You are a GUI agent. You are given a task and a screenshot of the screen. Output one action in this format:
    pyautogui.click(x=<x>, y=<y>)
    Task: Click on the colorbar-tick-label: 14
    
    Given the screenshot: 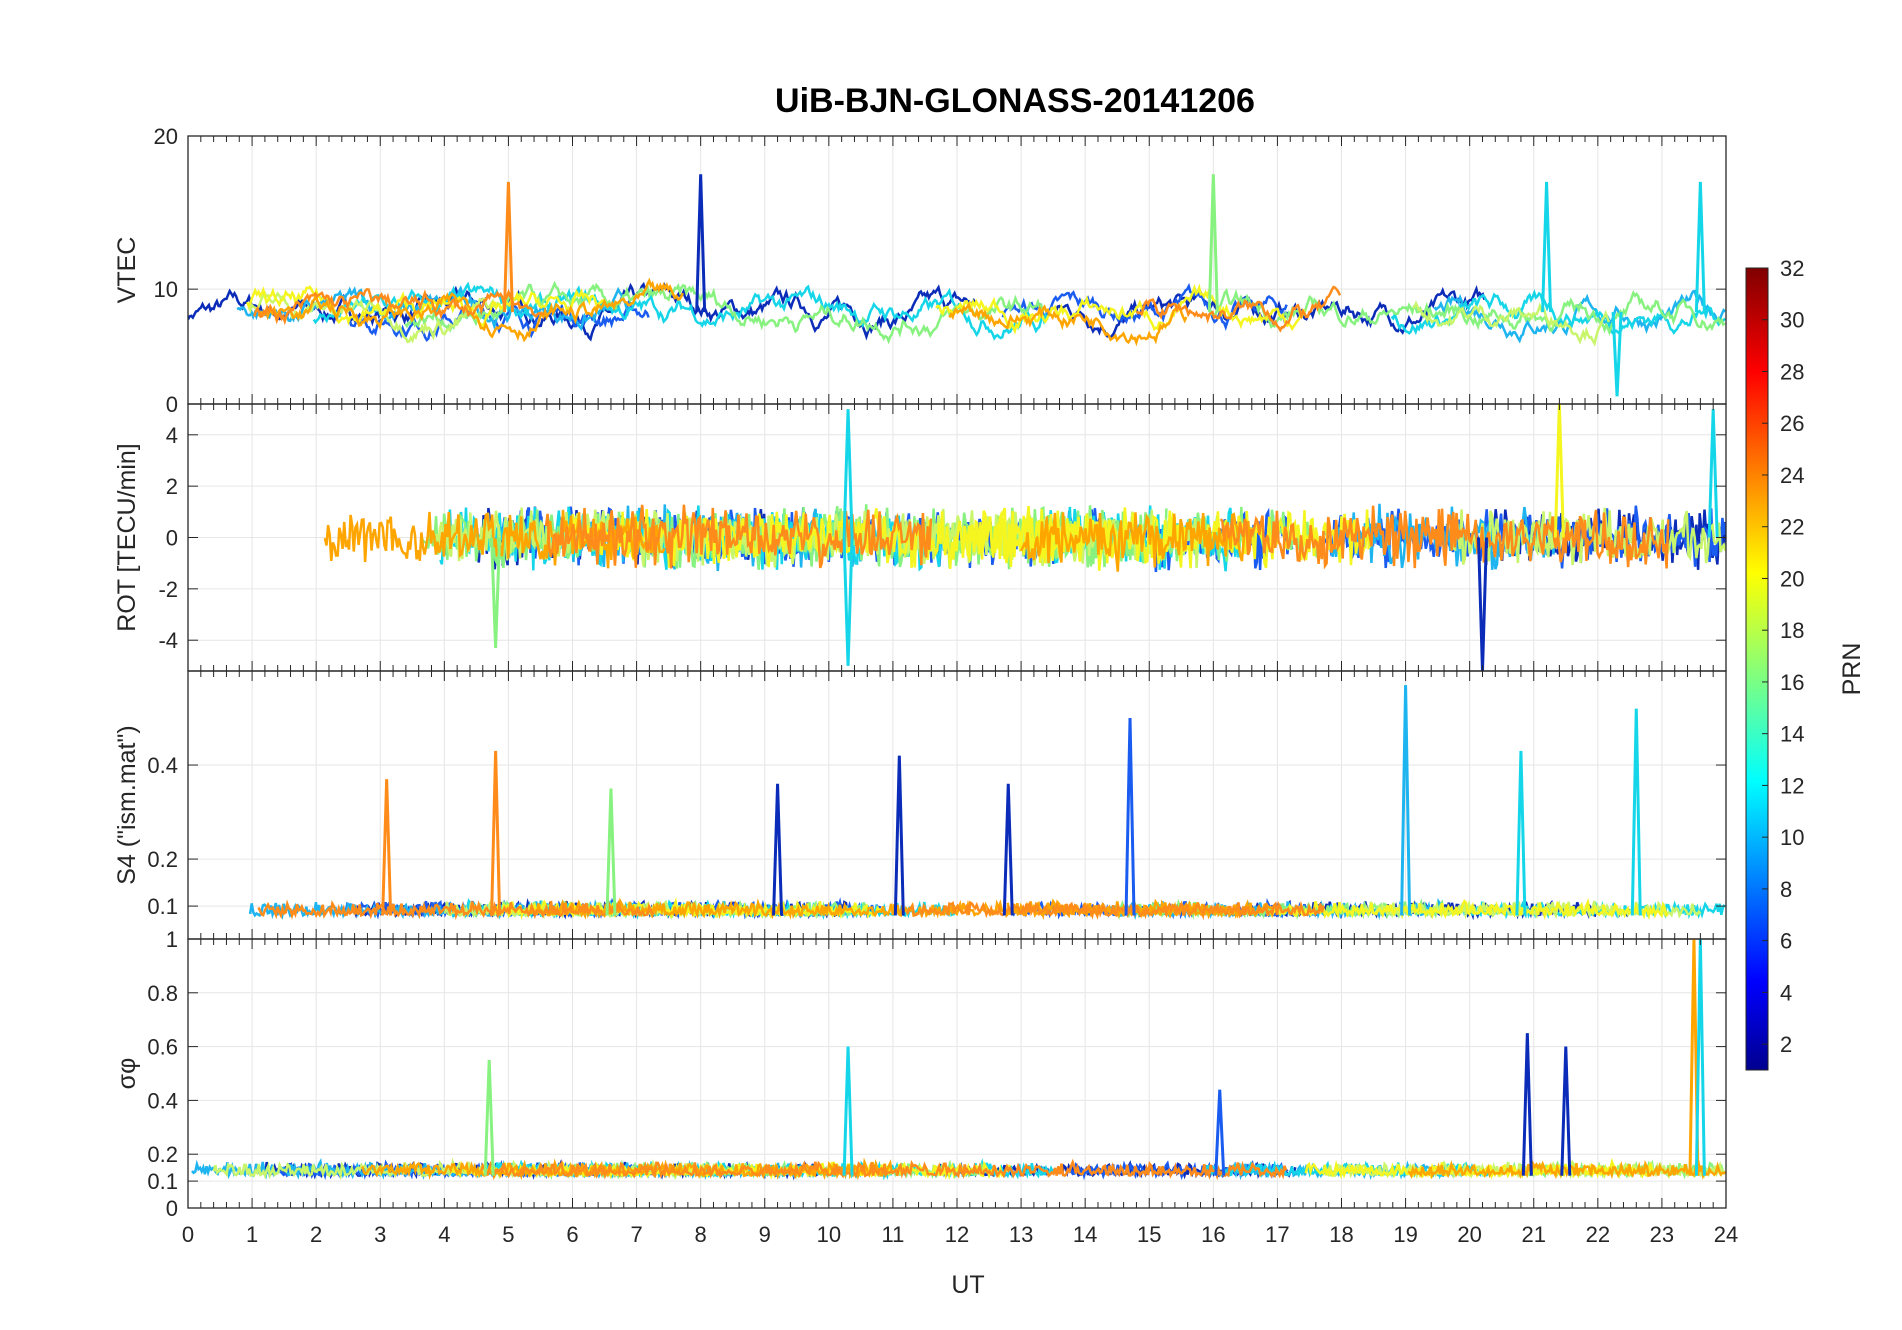 What is the action you would take?
    pyautogui.click(x=1792, y=734)
    